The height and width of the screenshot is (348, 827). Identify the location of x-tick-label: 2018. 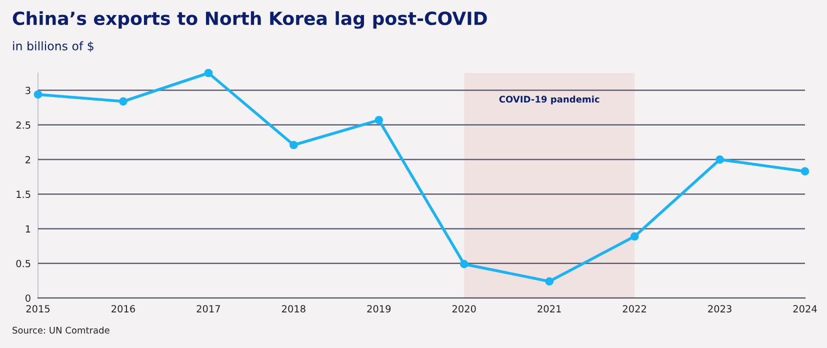
(294, 308).